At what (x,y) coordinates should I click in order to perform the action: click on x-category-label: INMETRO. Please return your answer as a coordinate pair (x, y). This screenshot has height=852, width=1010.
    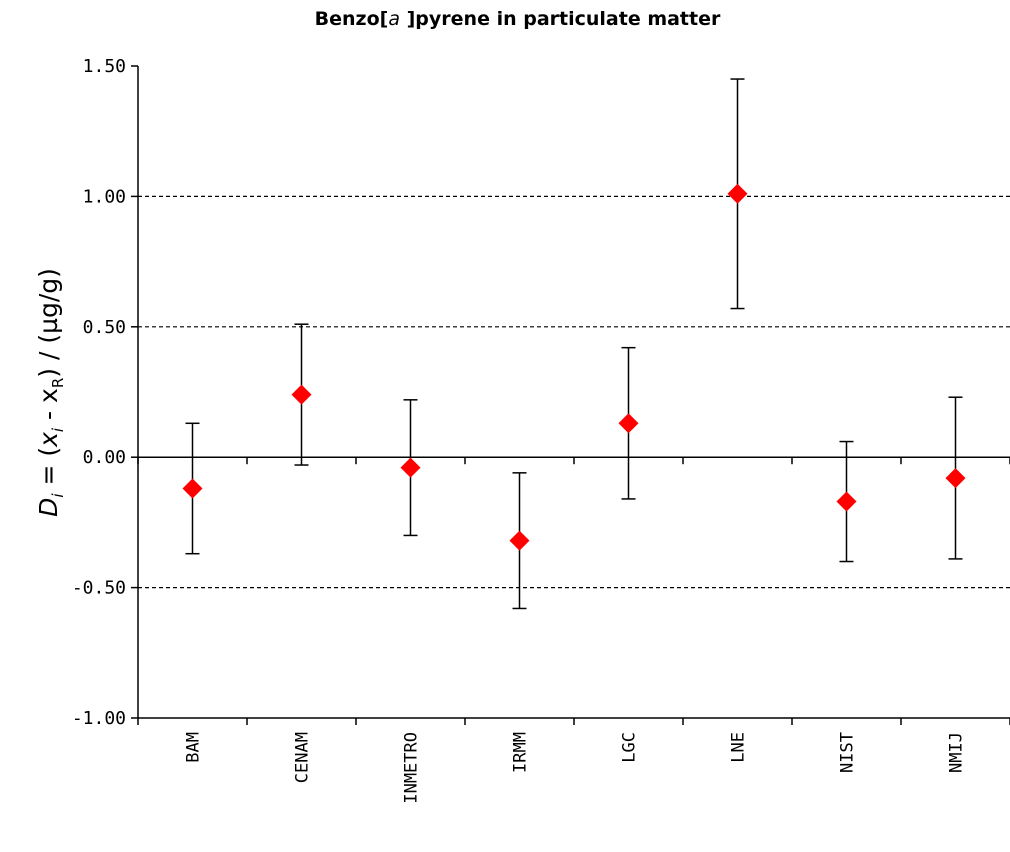
    Looking at the image, I should click on (412, 768).